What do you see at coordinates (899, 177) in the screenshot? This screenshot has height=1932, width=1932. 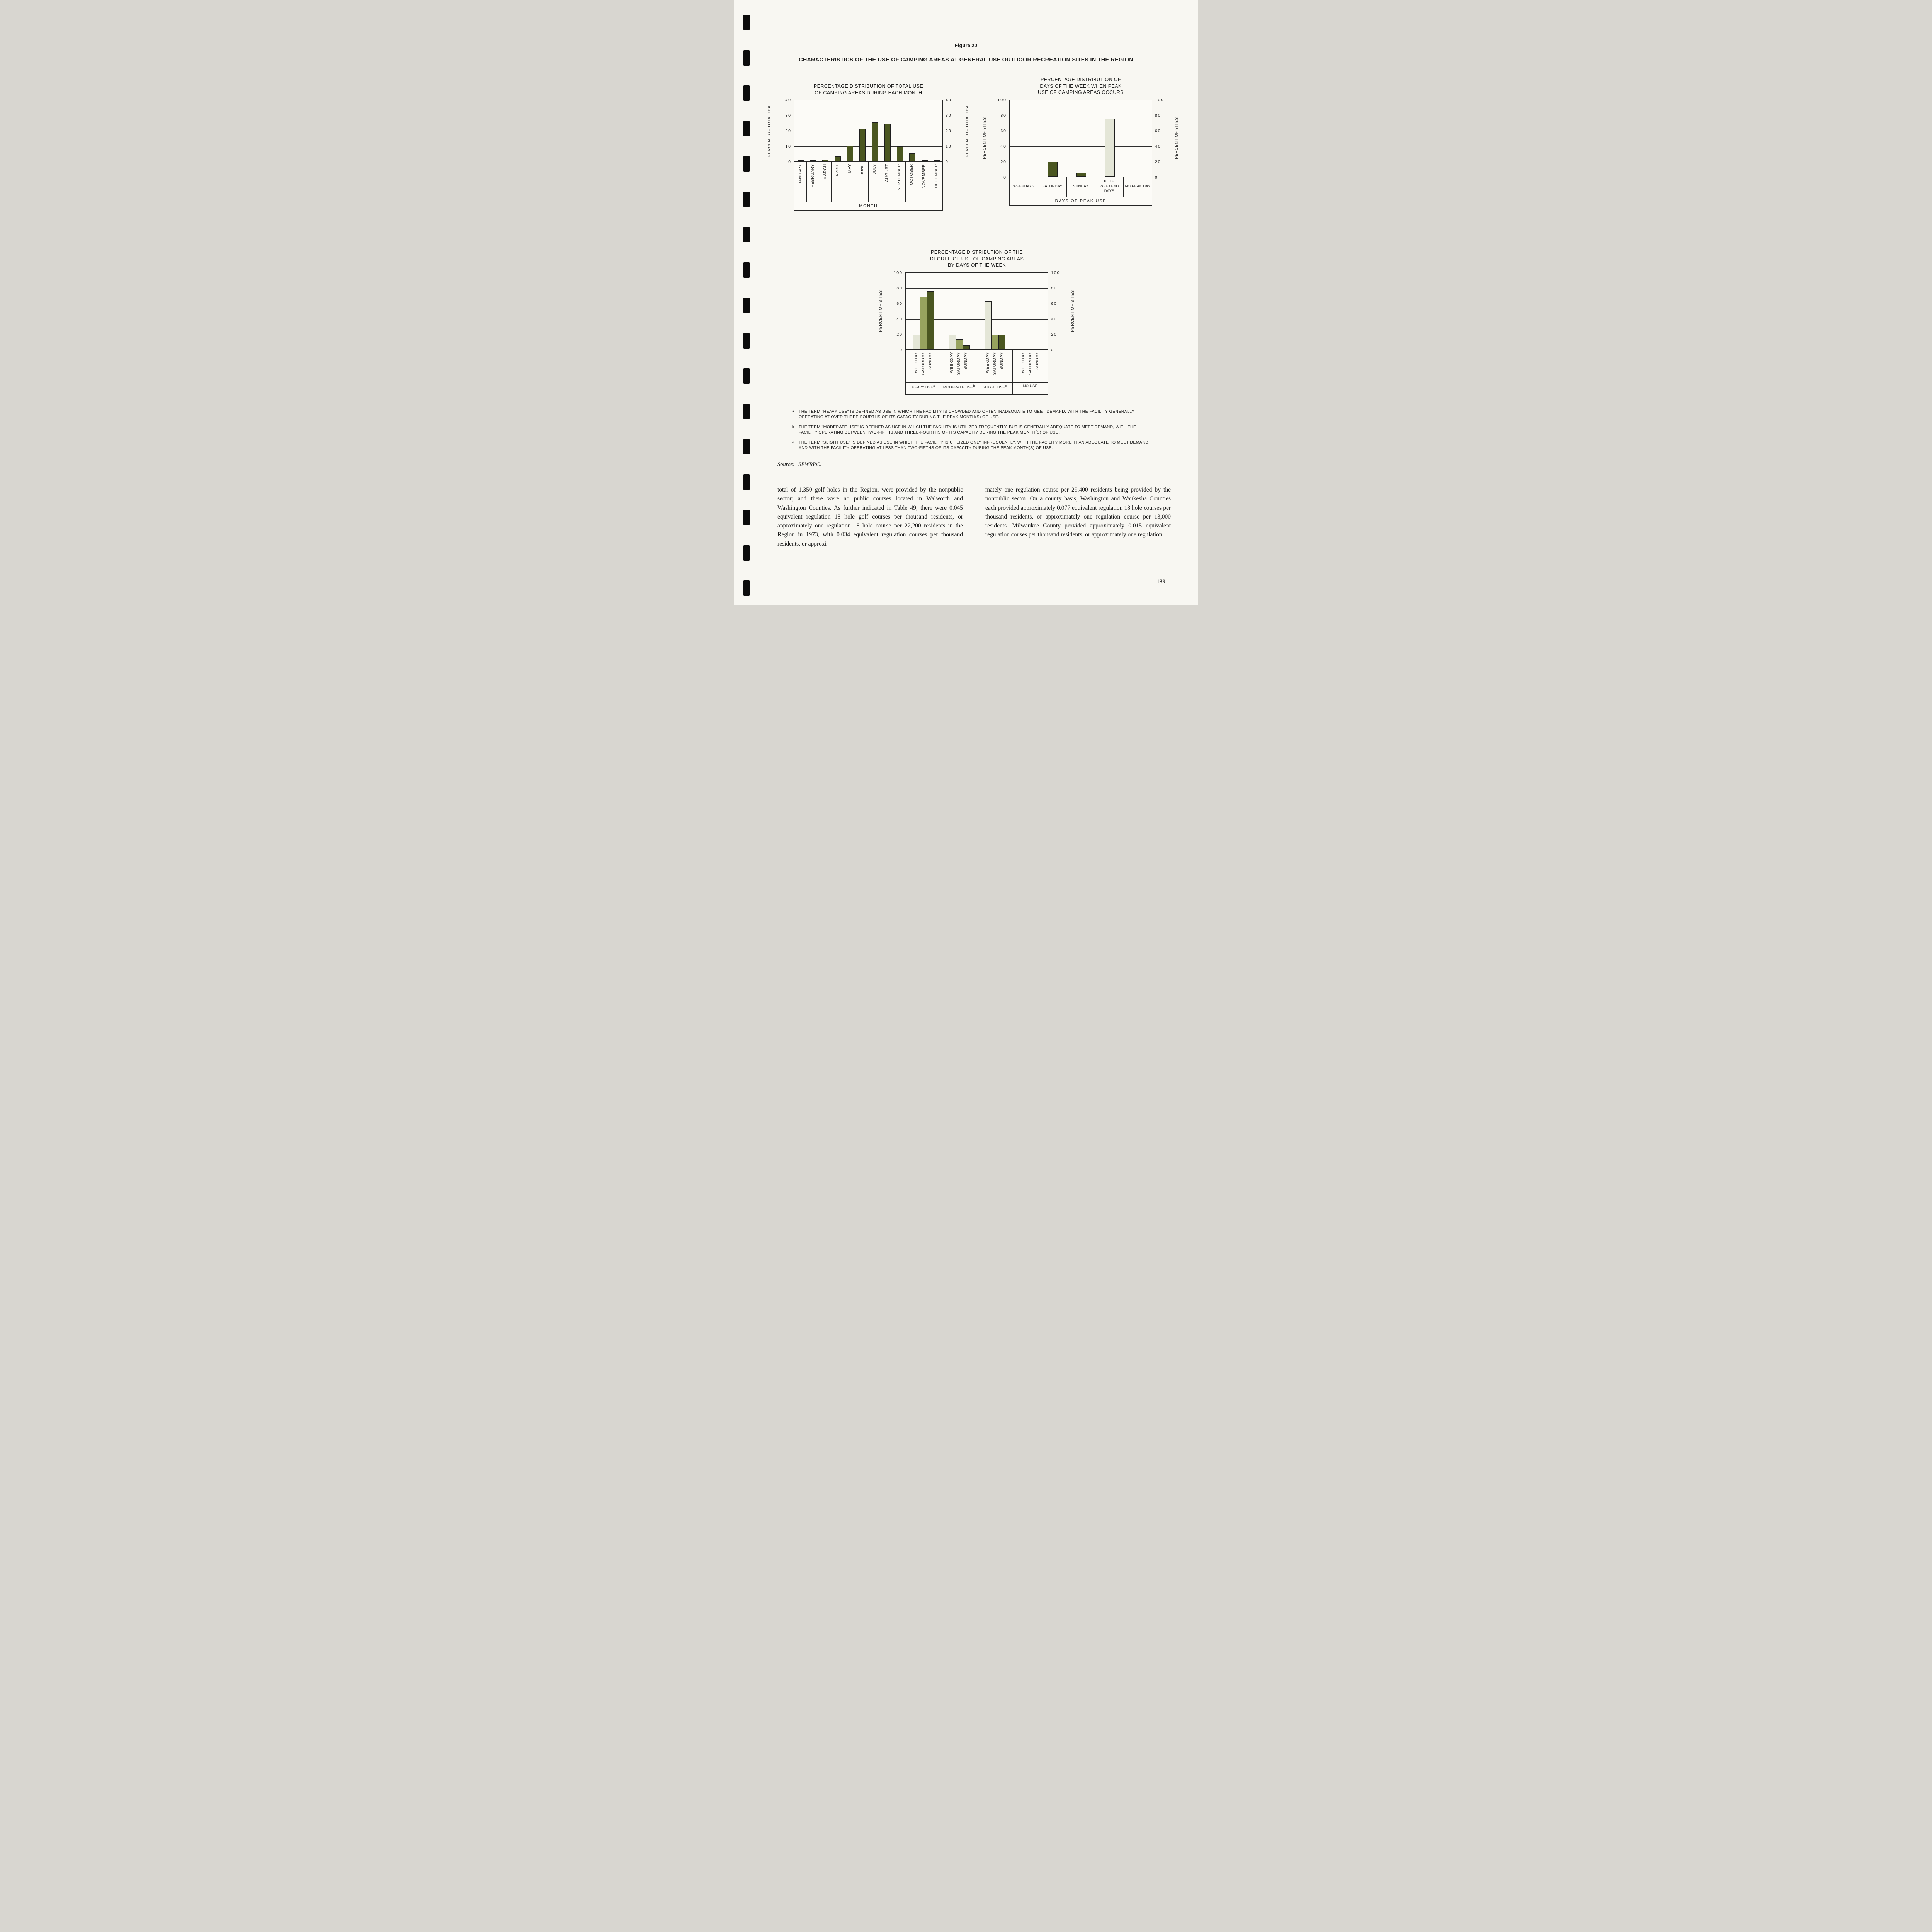 I see `category-label: SEPTEMBER` at bounding box center [899, 177].